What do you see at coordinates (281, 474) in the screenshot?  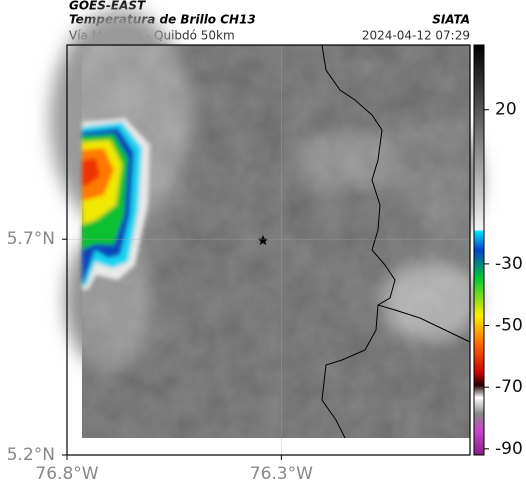 I see `x-tick-label: 76.3°W` at bounding box center [281, 474].